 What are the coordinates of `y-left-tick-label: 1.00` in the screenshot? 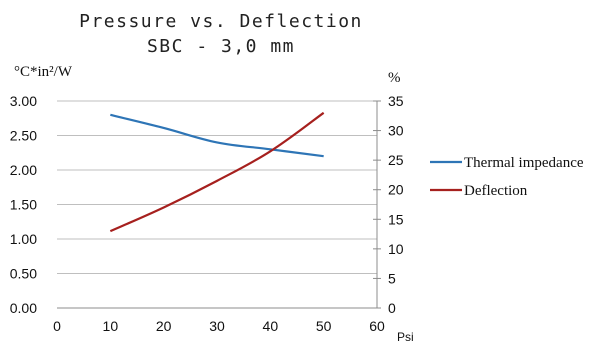 It's located at (23, 239).